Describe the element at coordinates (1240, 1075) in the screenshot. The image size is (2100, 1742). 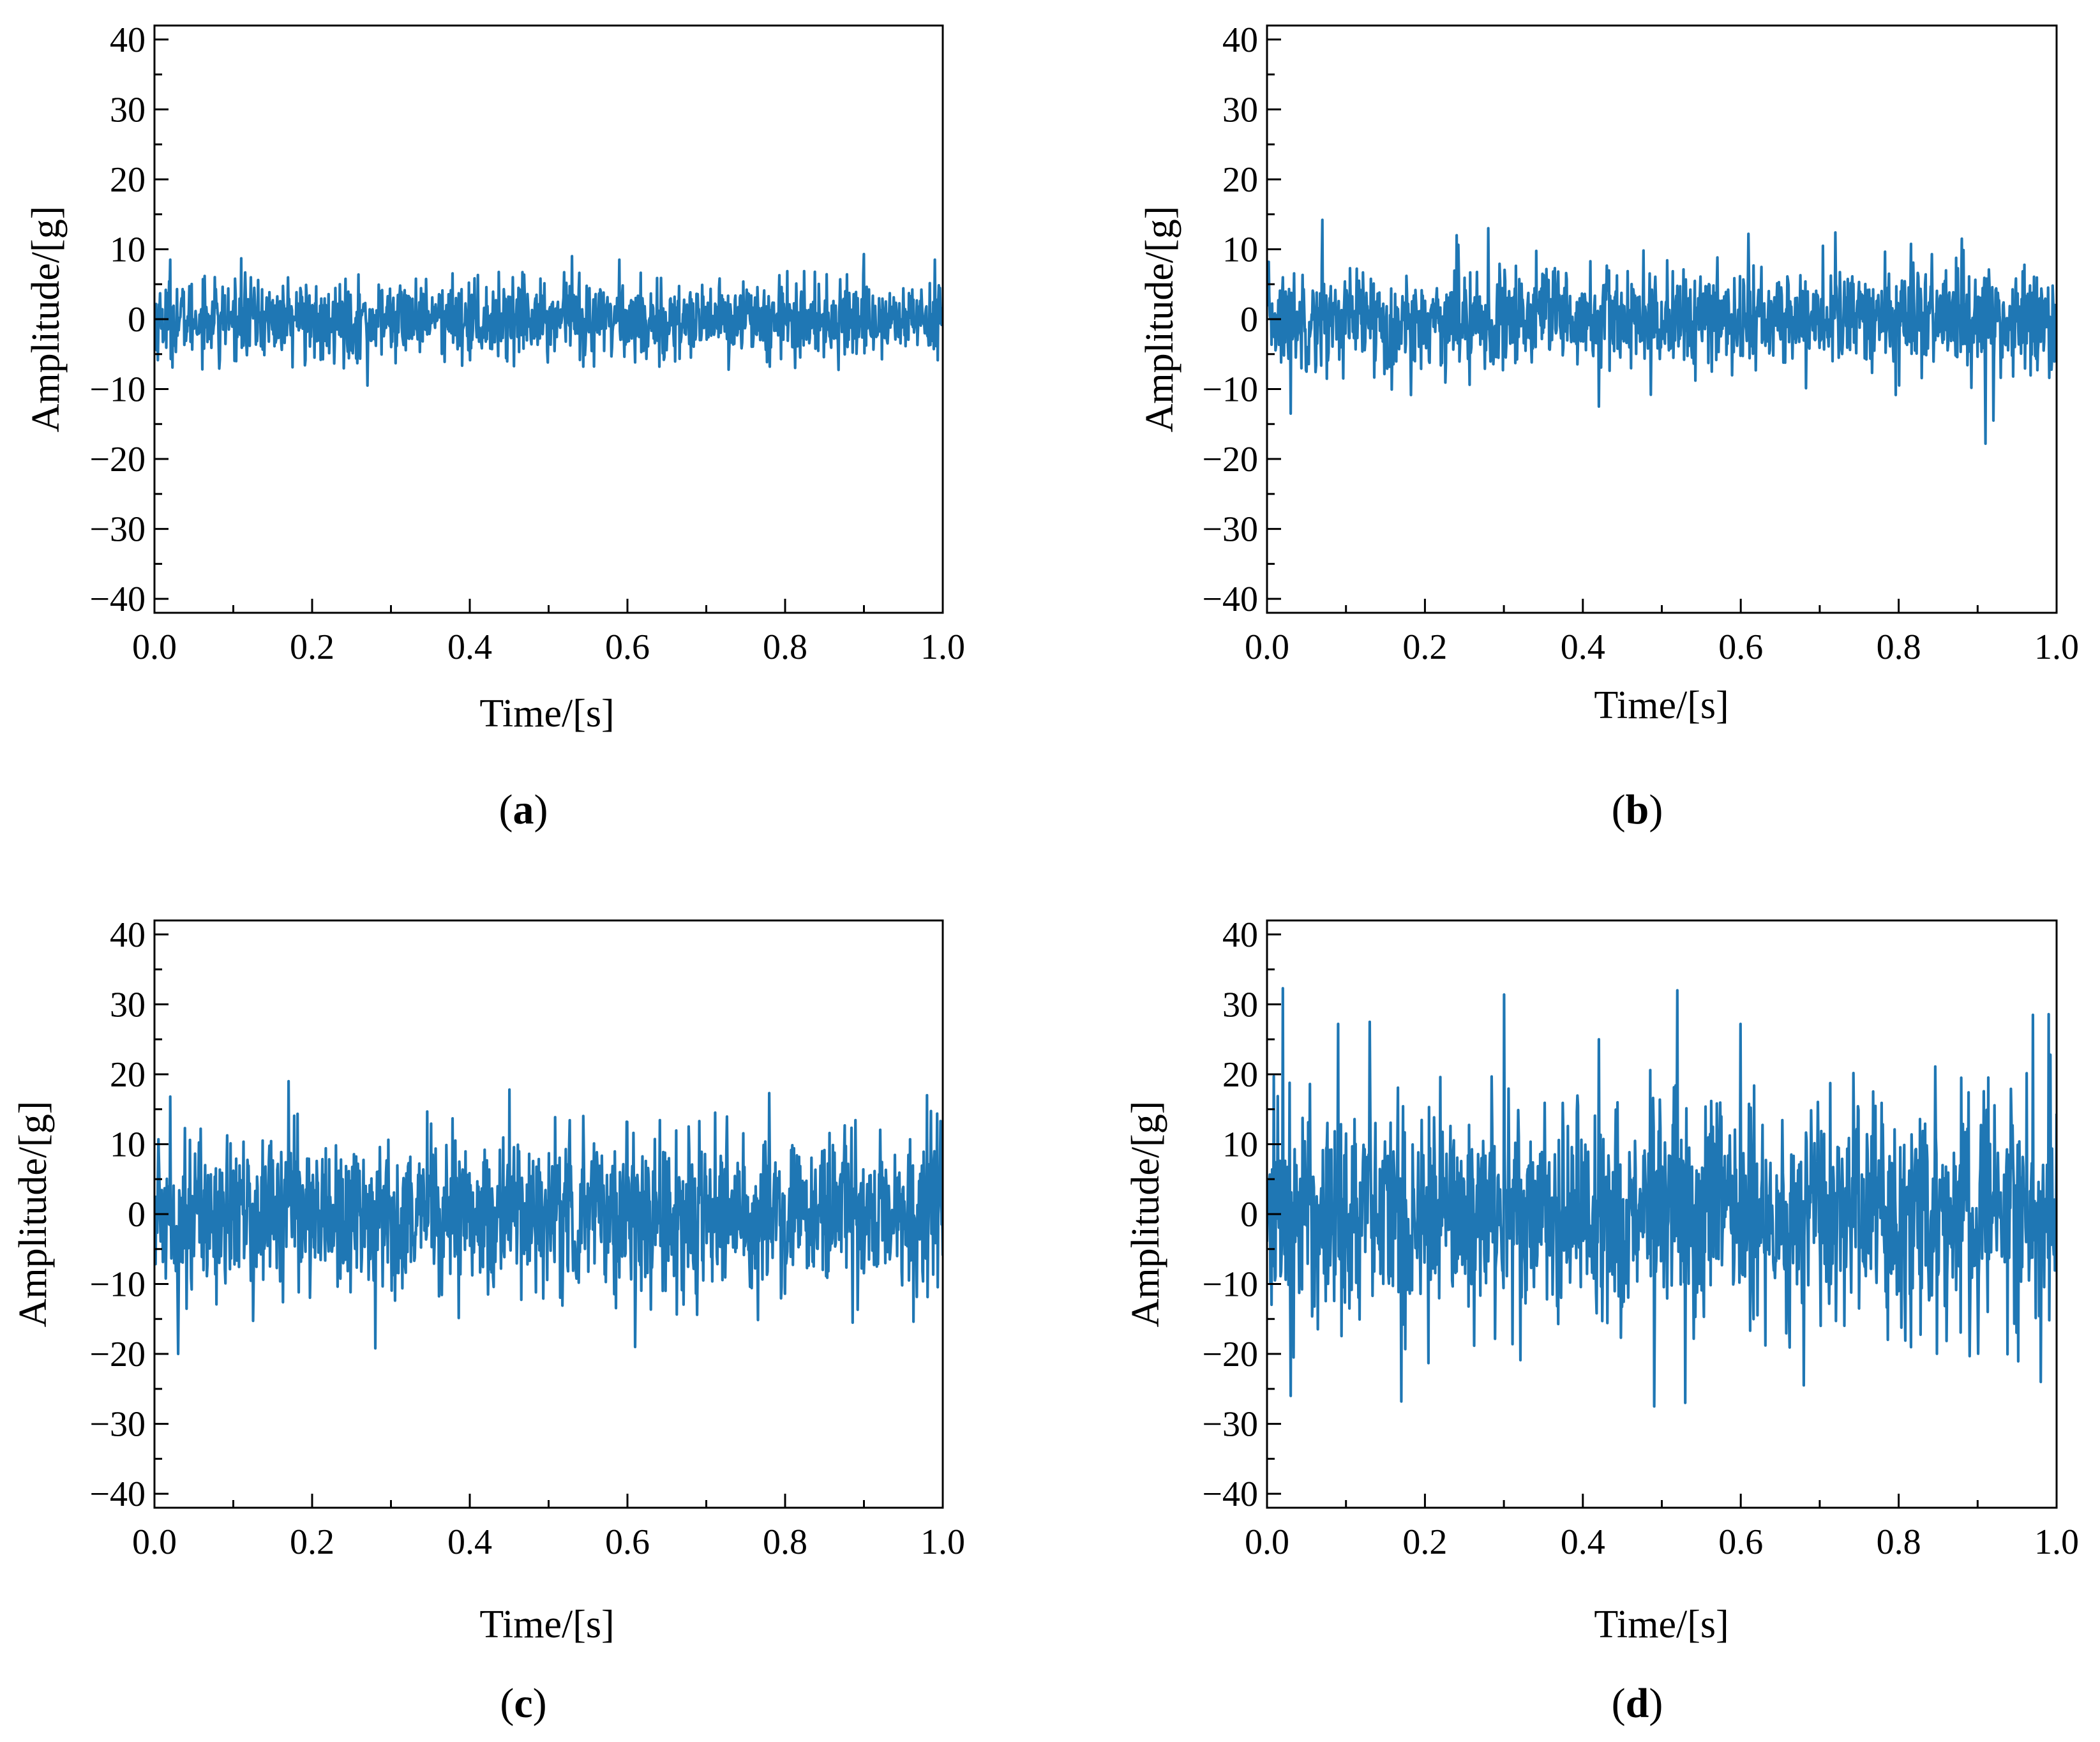
I see `y-tick-label-d: 20` at that location.